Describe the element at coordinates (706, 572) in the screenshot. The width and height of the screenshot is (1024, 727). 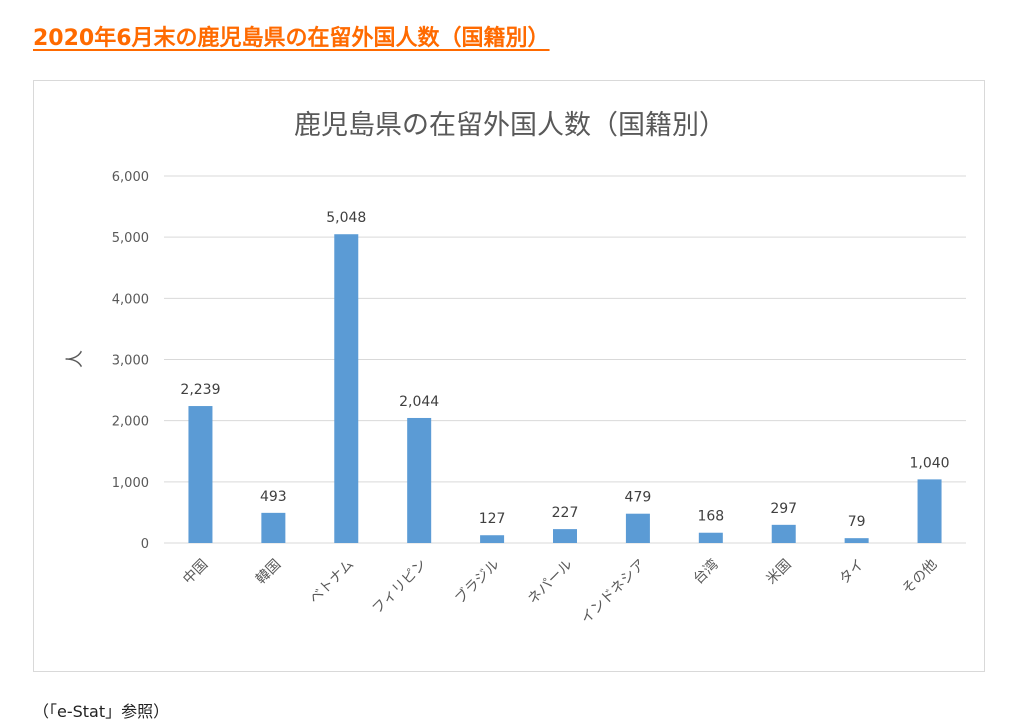
I see `category-label: 台湾` at that location.